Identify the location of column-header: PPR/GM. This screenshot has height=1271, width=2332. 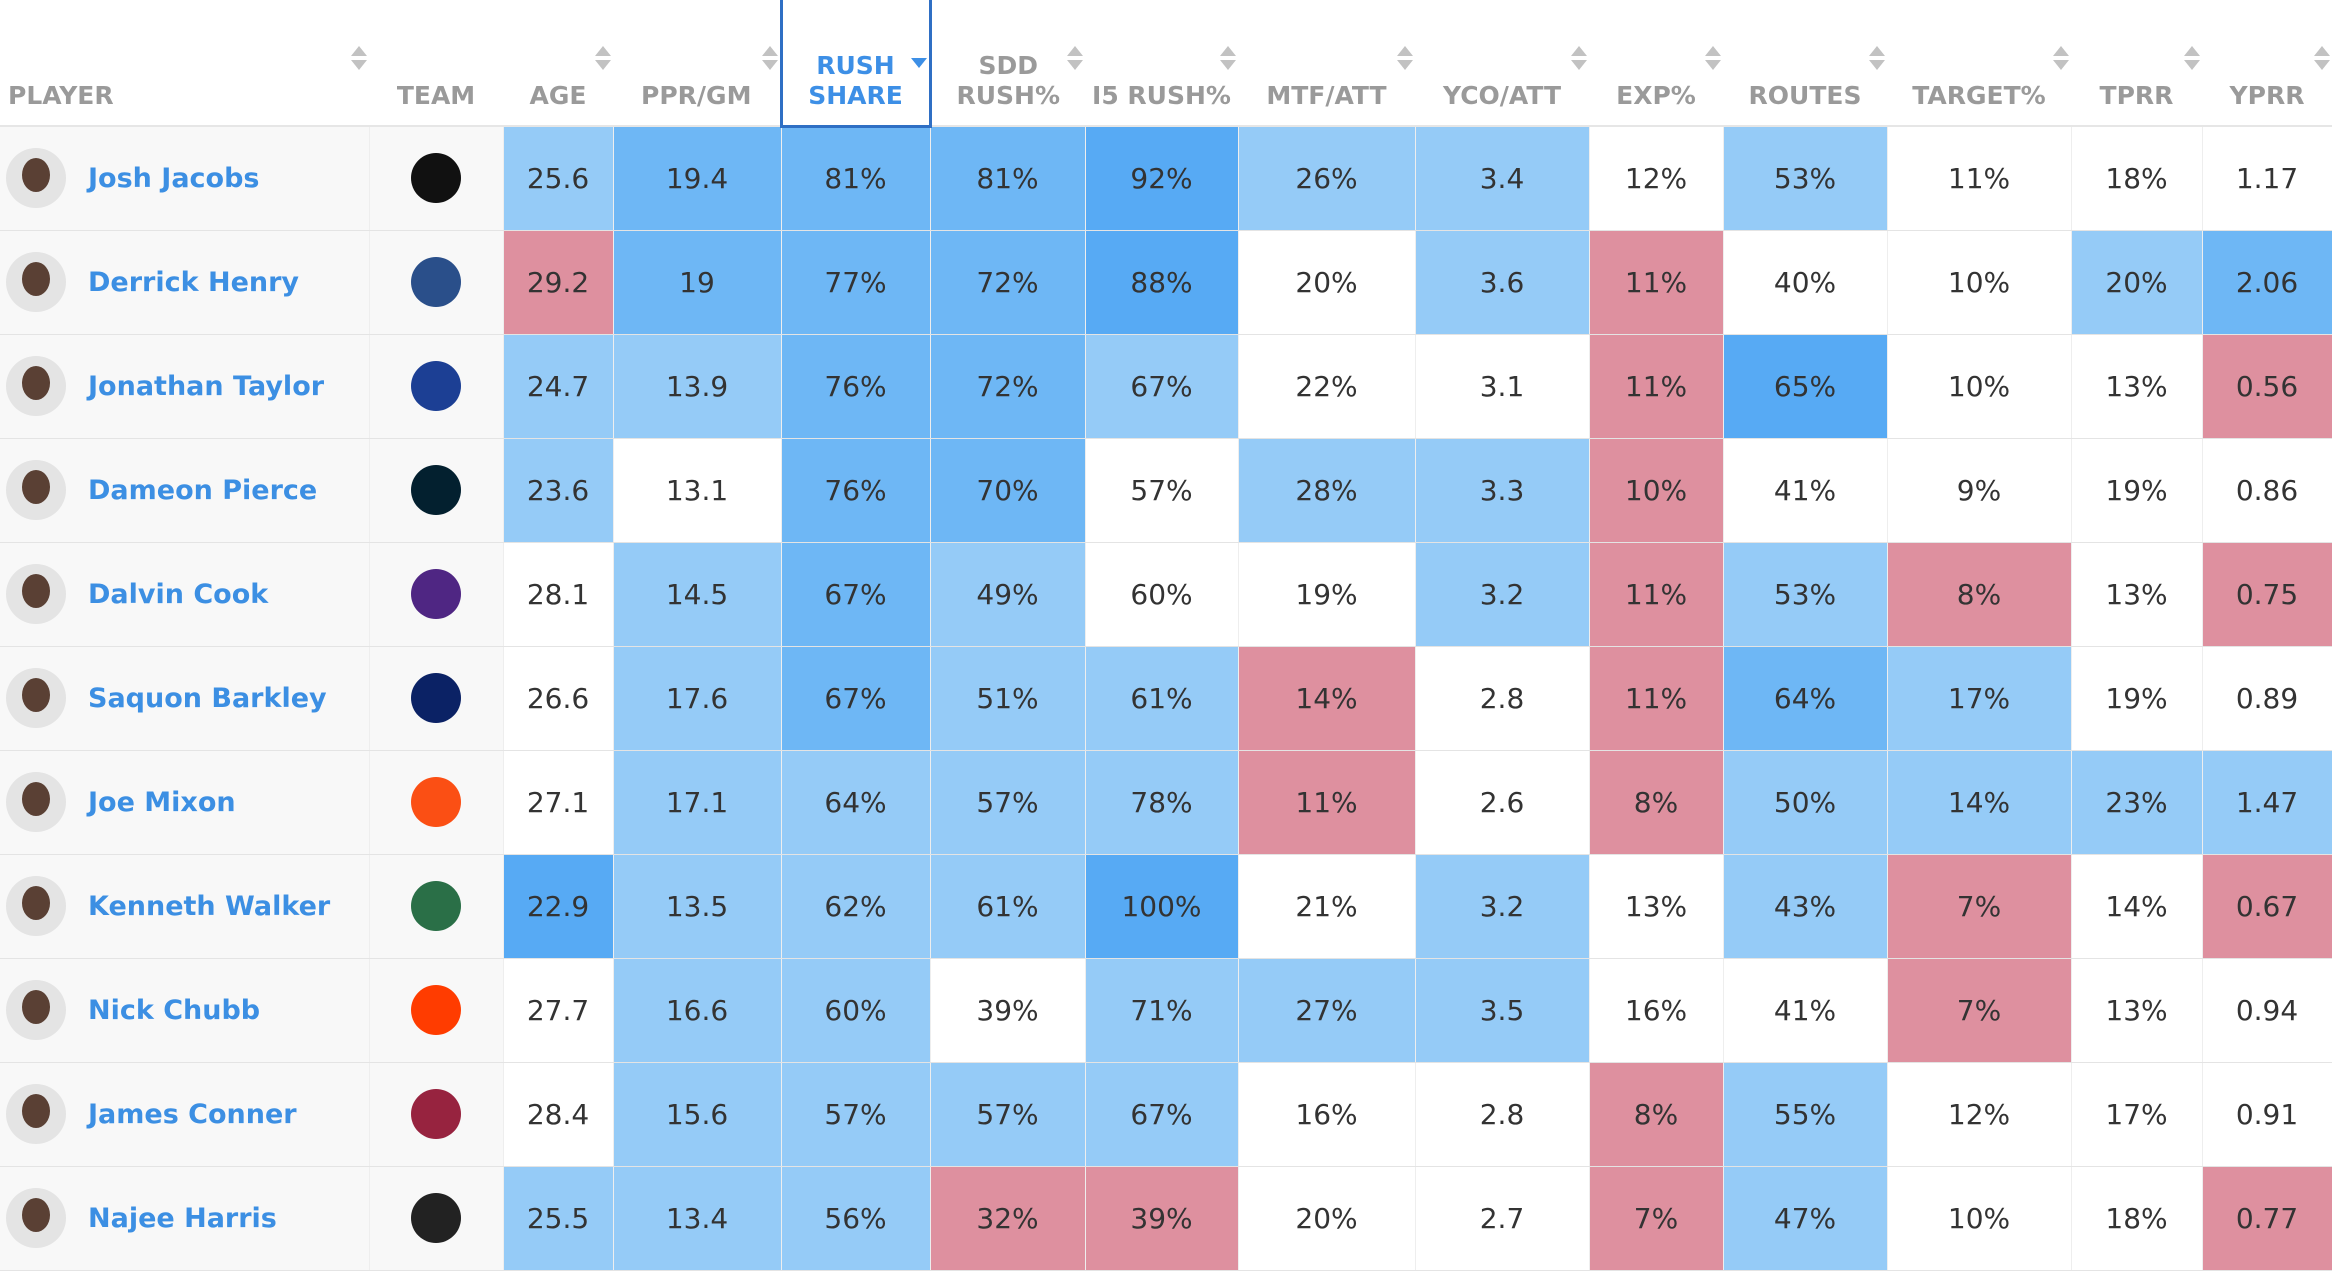
(697, 63).